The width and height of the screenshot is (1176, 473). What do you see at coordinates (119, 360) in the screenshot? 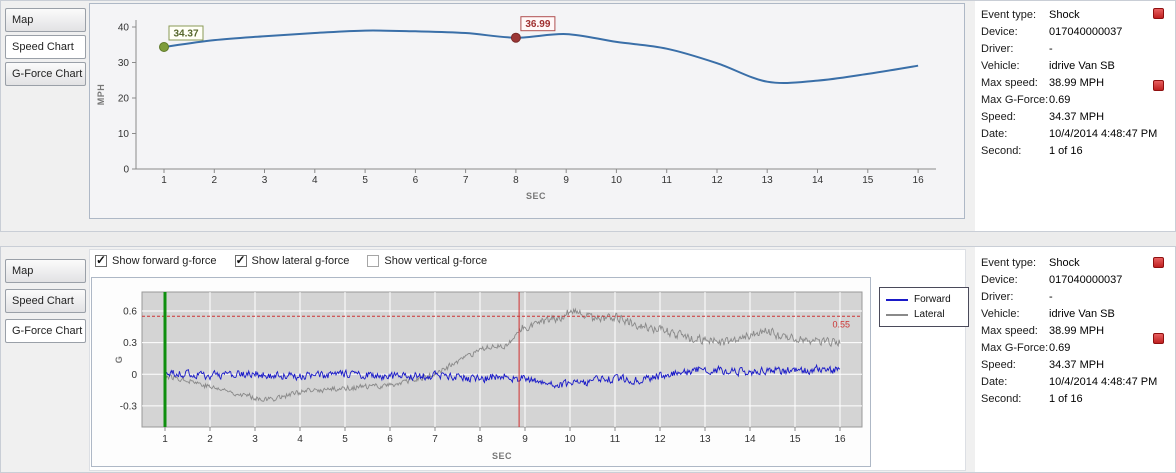
I see `svg-text: G` at bounding box center [119, 360].